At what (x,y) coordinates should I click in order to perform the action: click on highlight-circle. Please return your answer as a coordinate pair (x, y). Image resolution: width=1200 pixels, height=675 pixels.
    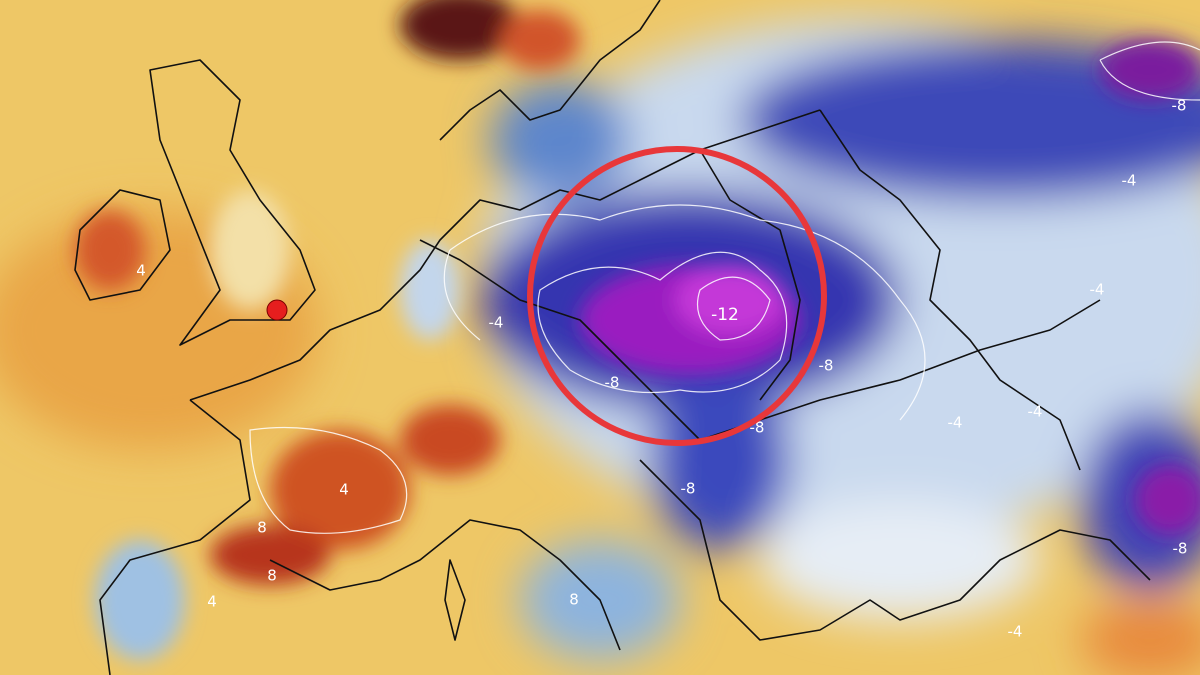
    Looking at the image, I should click on (677, 296).